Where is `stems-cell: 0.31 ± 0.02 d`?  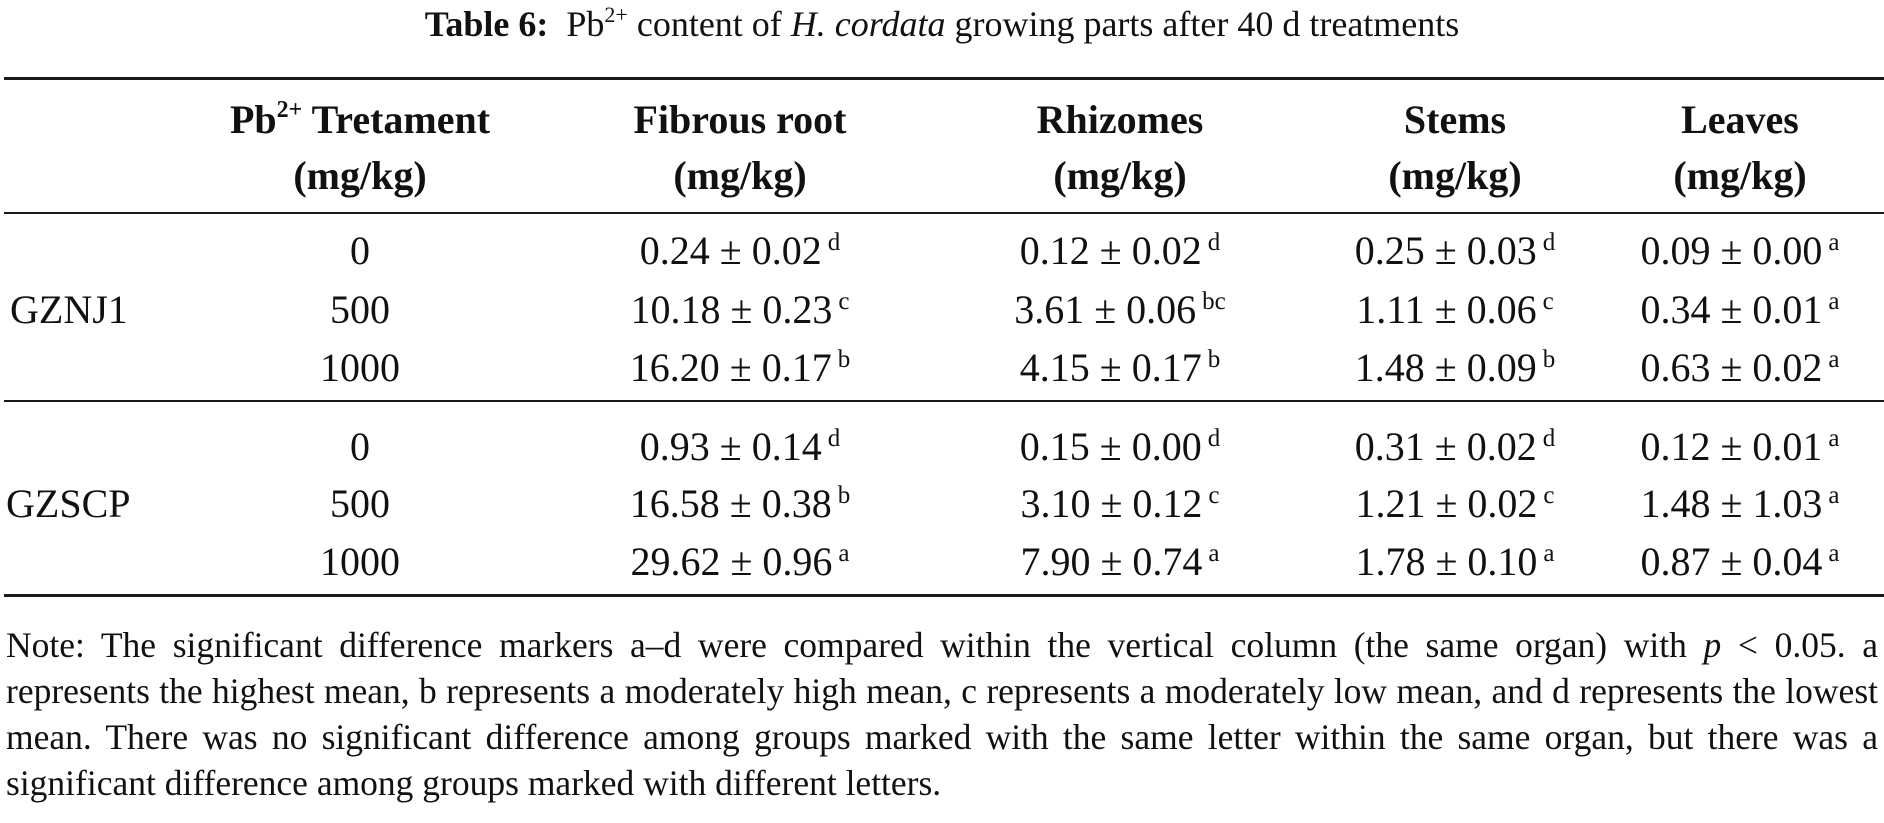 stems-cell: 0.31 ± 0.02 d is located at coordinates (1455, 447).